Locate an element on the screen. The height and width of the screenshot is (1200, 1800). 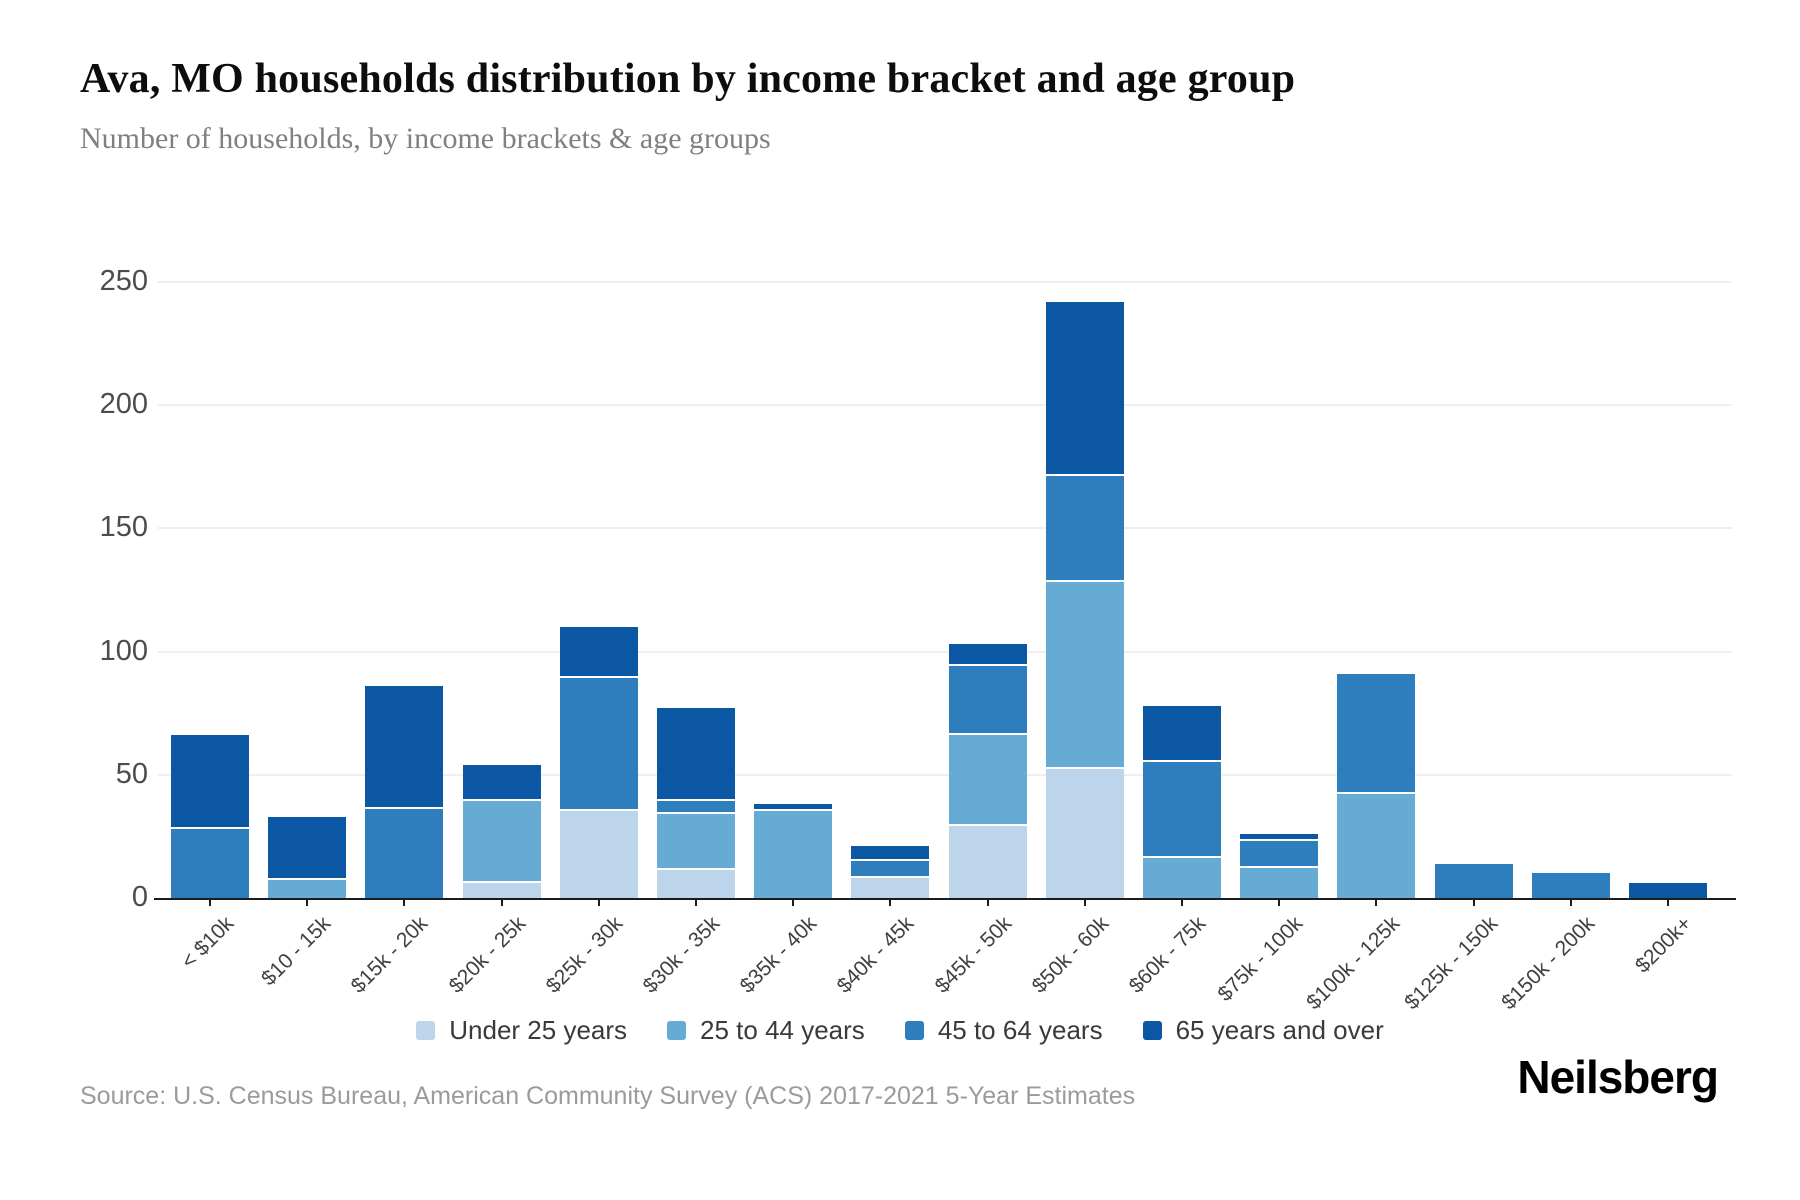
bar-$35k - 40k is located at coordinates (793, 851).